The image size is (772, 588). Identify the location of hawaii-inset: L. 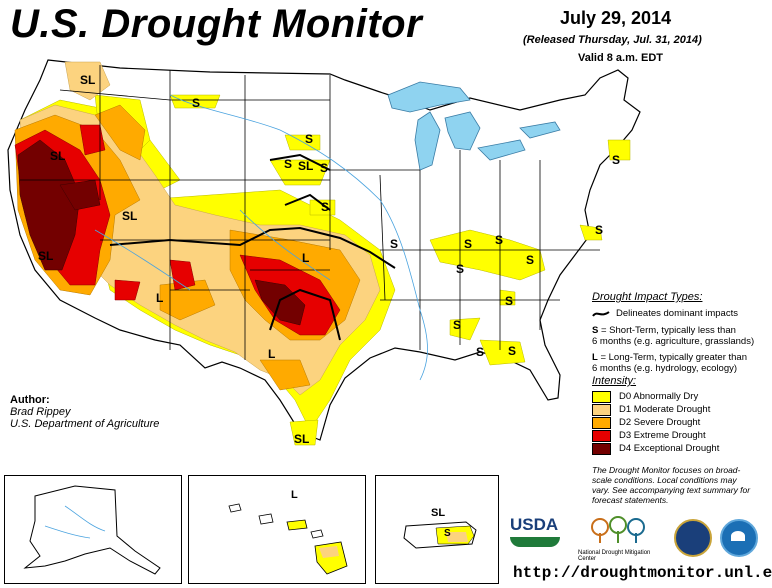
(277, 529).